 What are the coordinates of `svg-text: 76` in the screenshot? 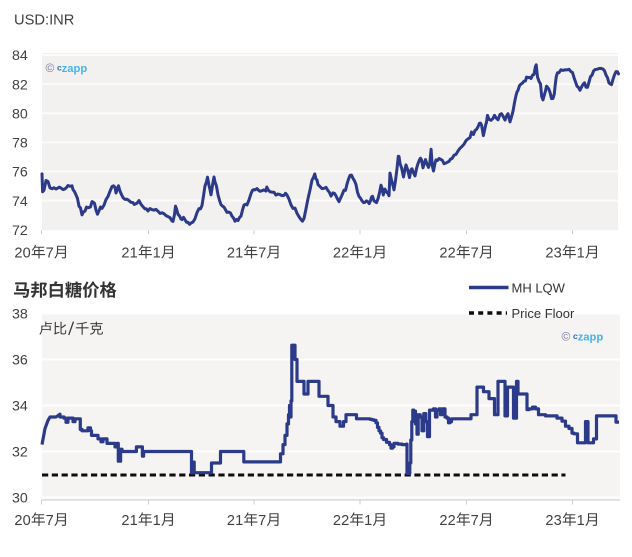 It's located at (20, 173).